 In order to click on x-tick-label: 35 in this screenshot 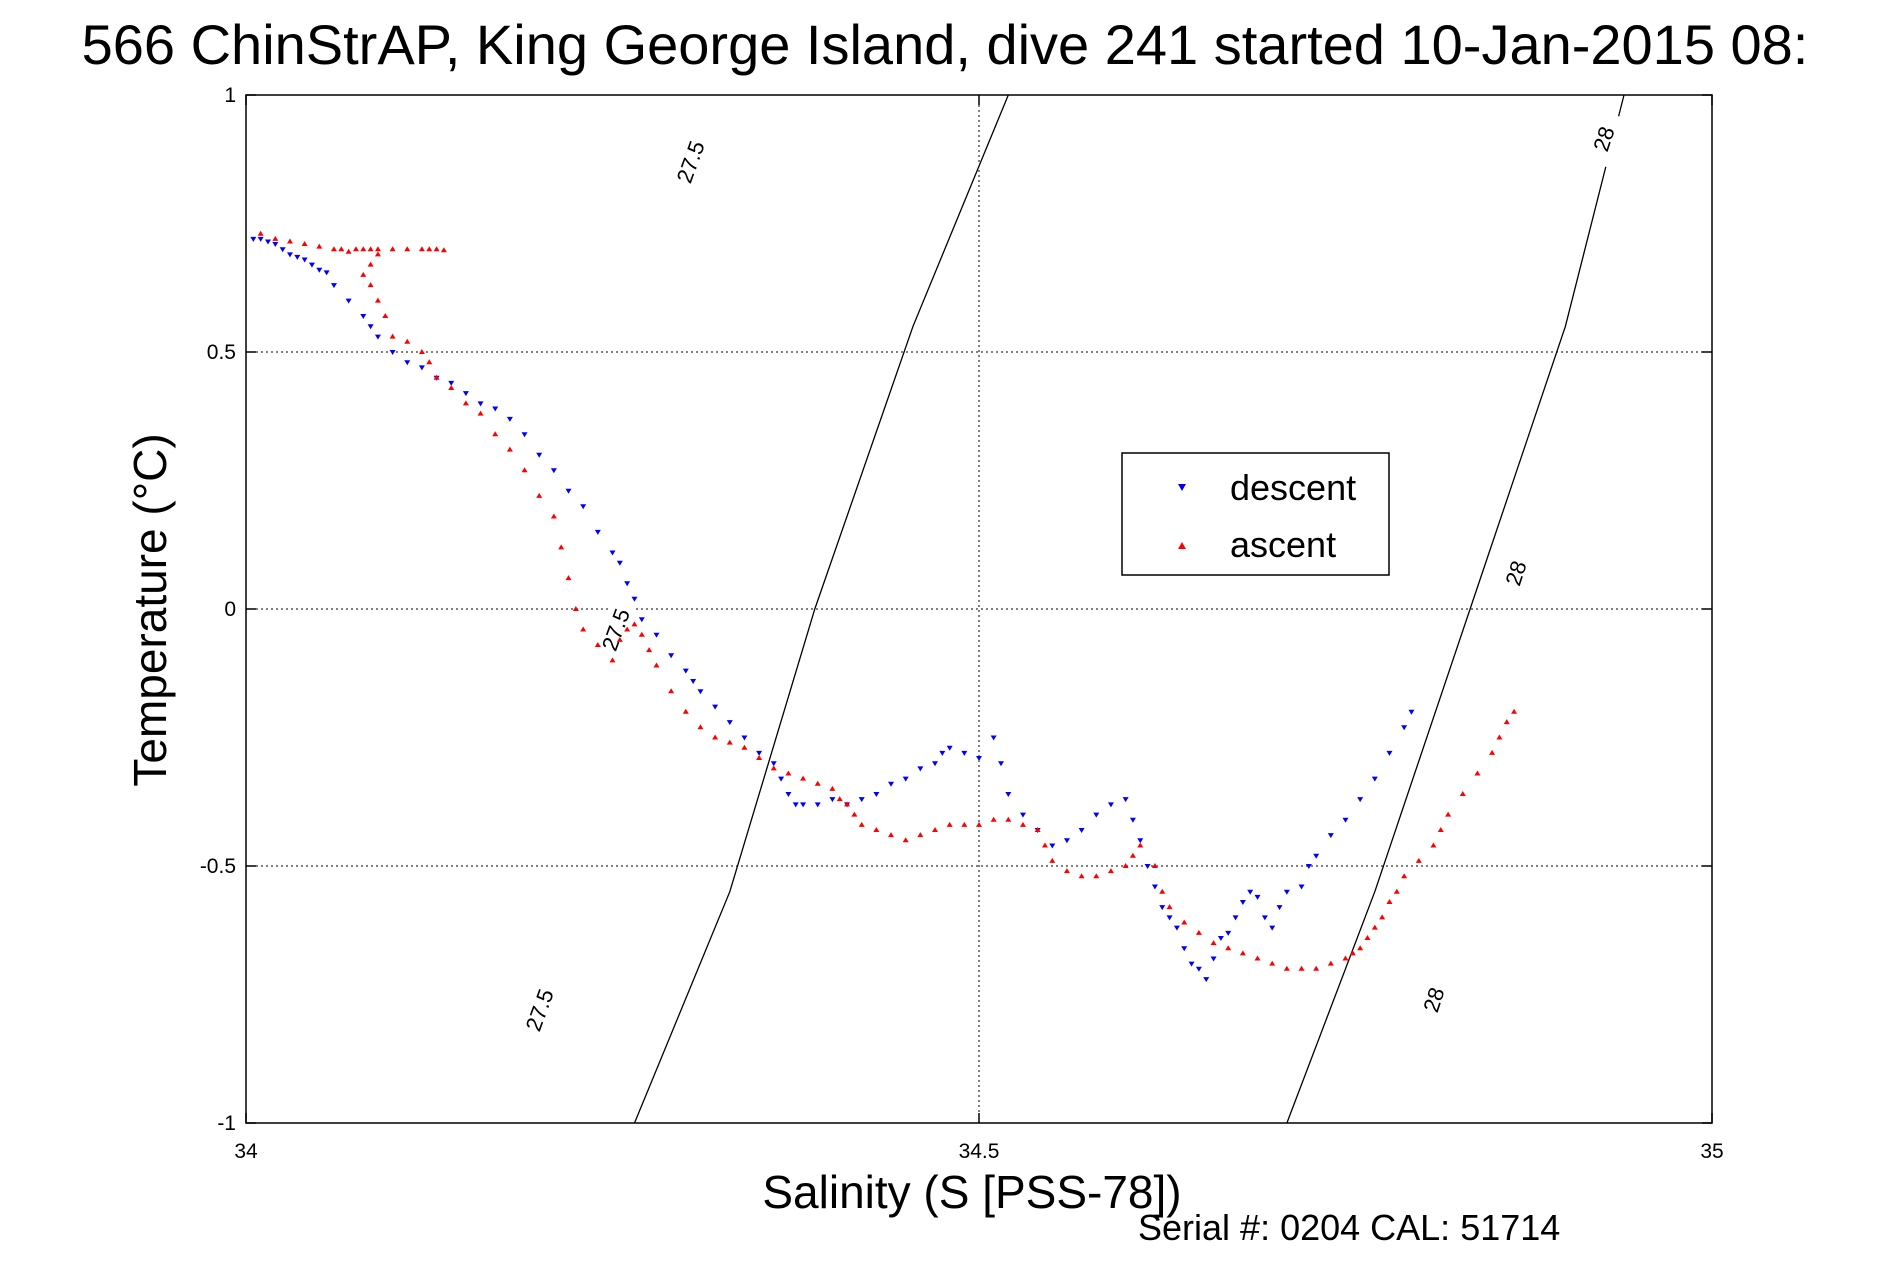, I will do `click(1711, 1151)`.